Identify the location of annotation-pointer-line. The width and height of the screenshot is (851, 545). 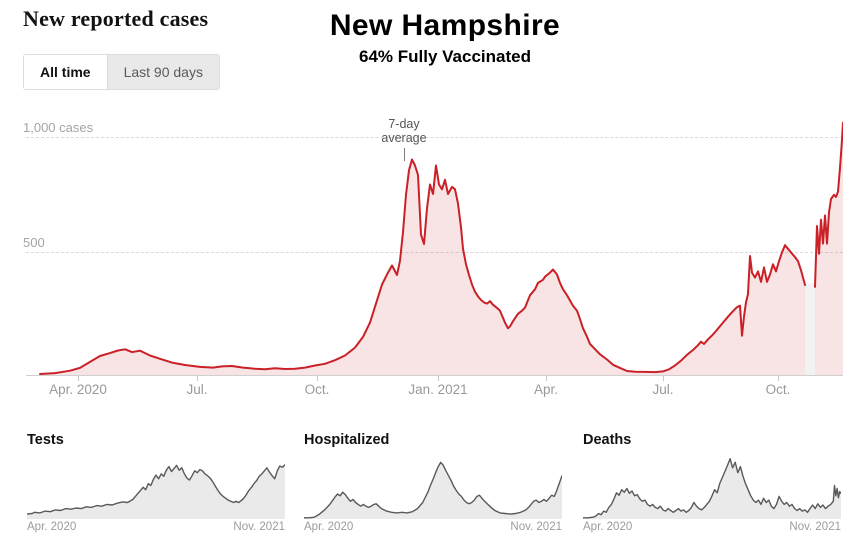
(404, 154).